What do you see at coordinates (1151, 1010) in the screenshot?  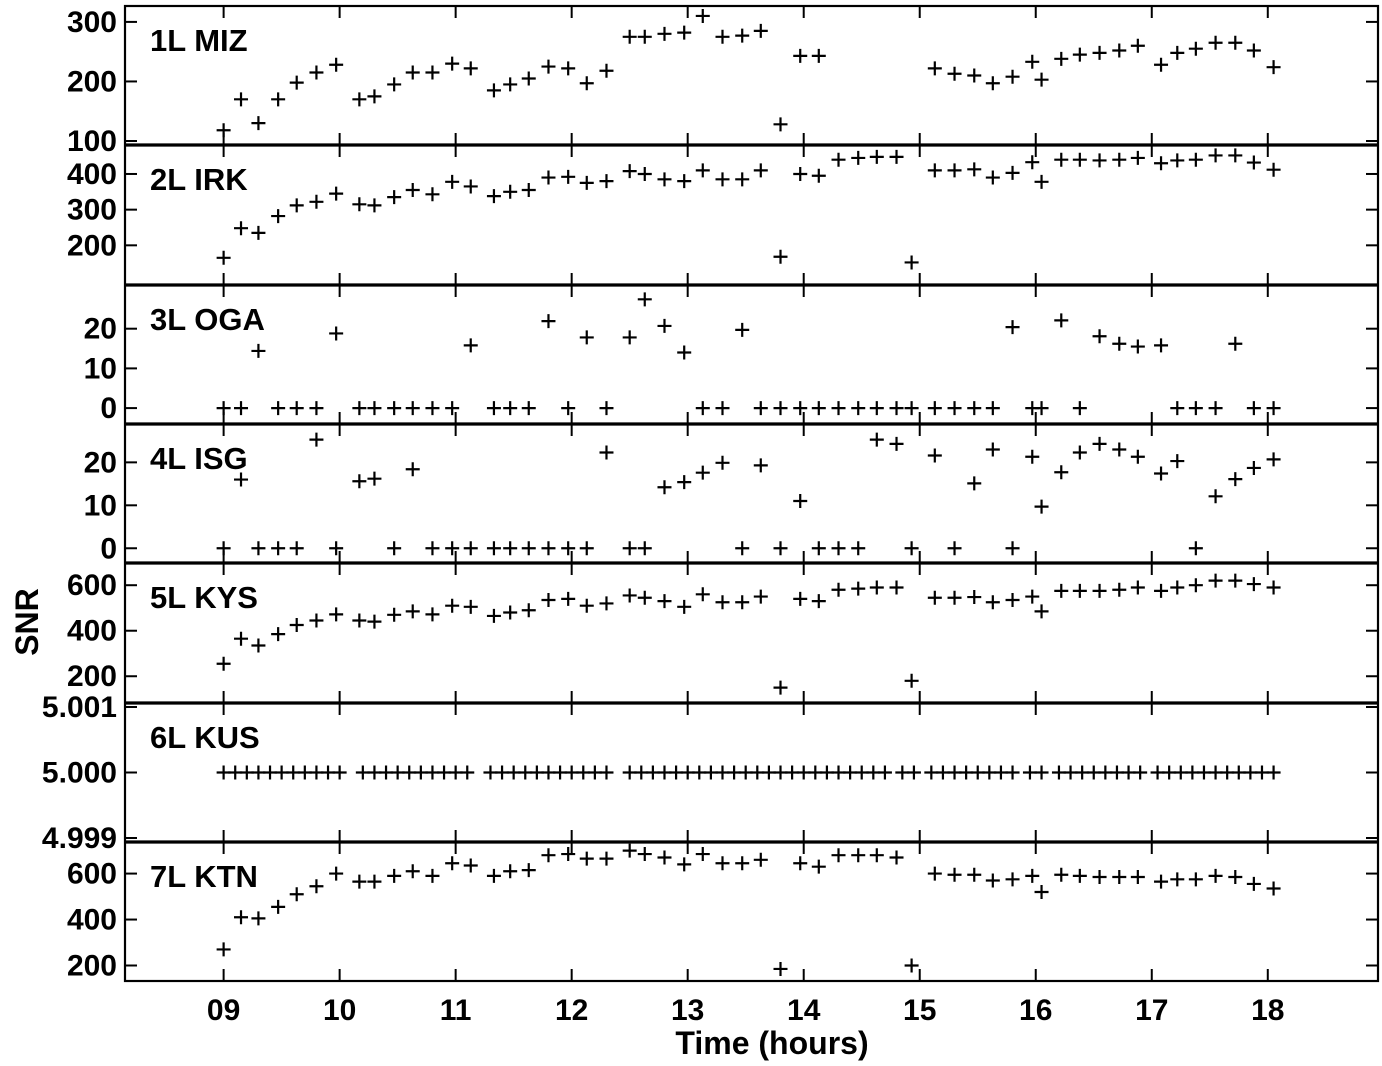 I see `x-tick-label: 17` at bounding box center [1151, 1010].